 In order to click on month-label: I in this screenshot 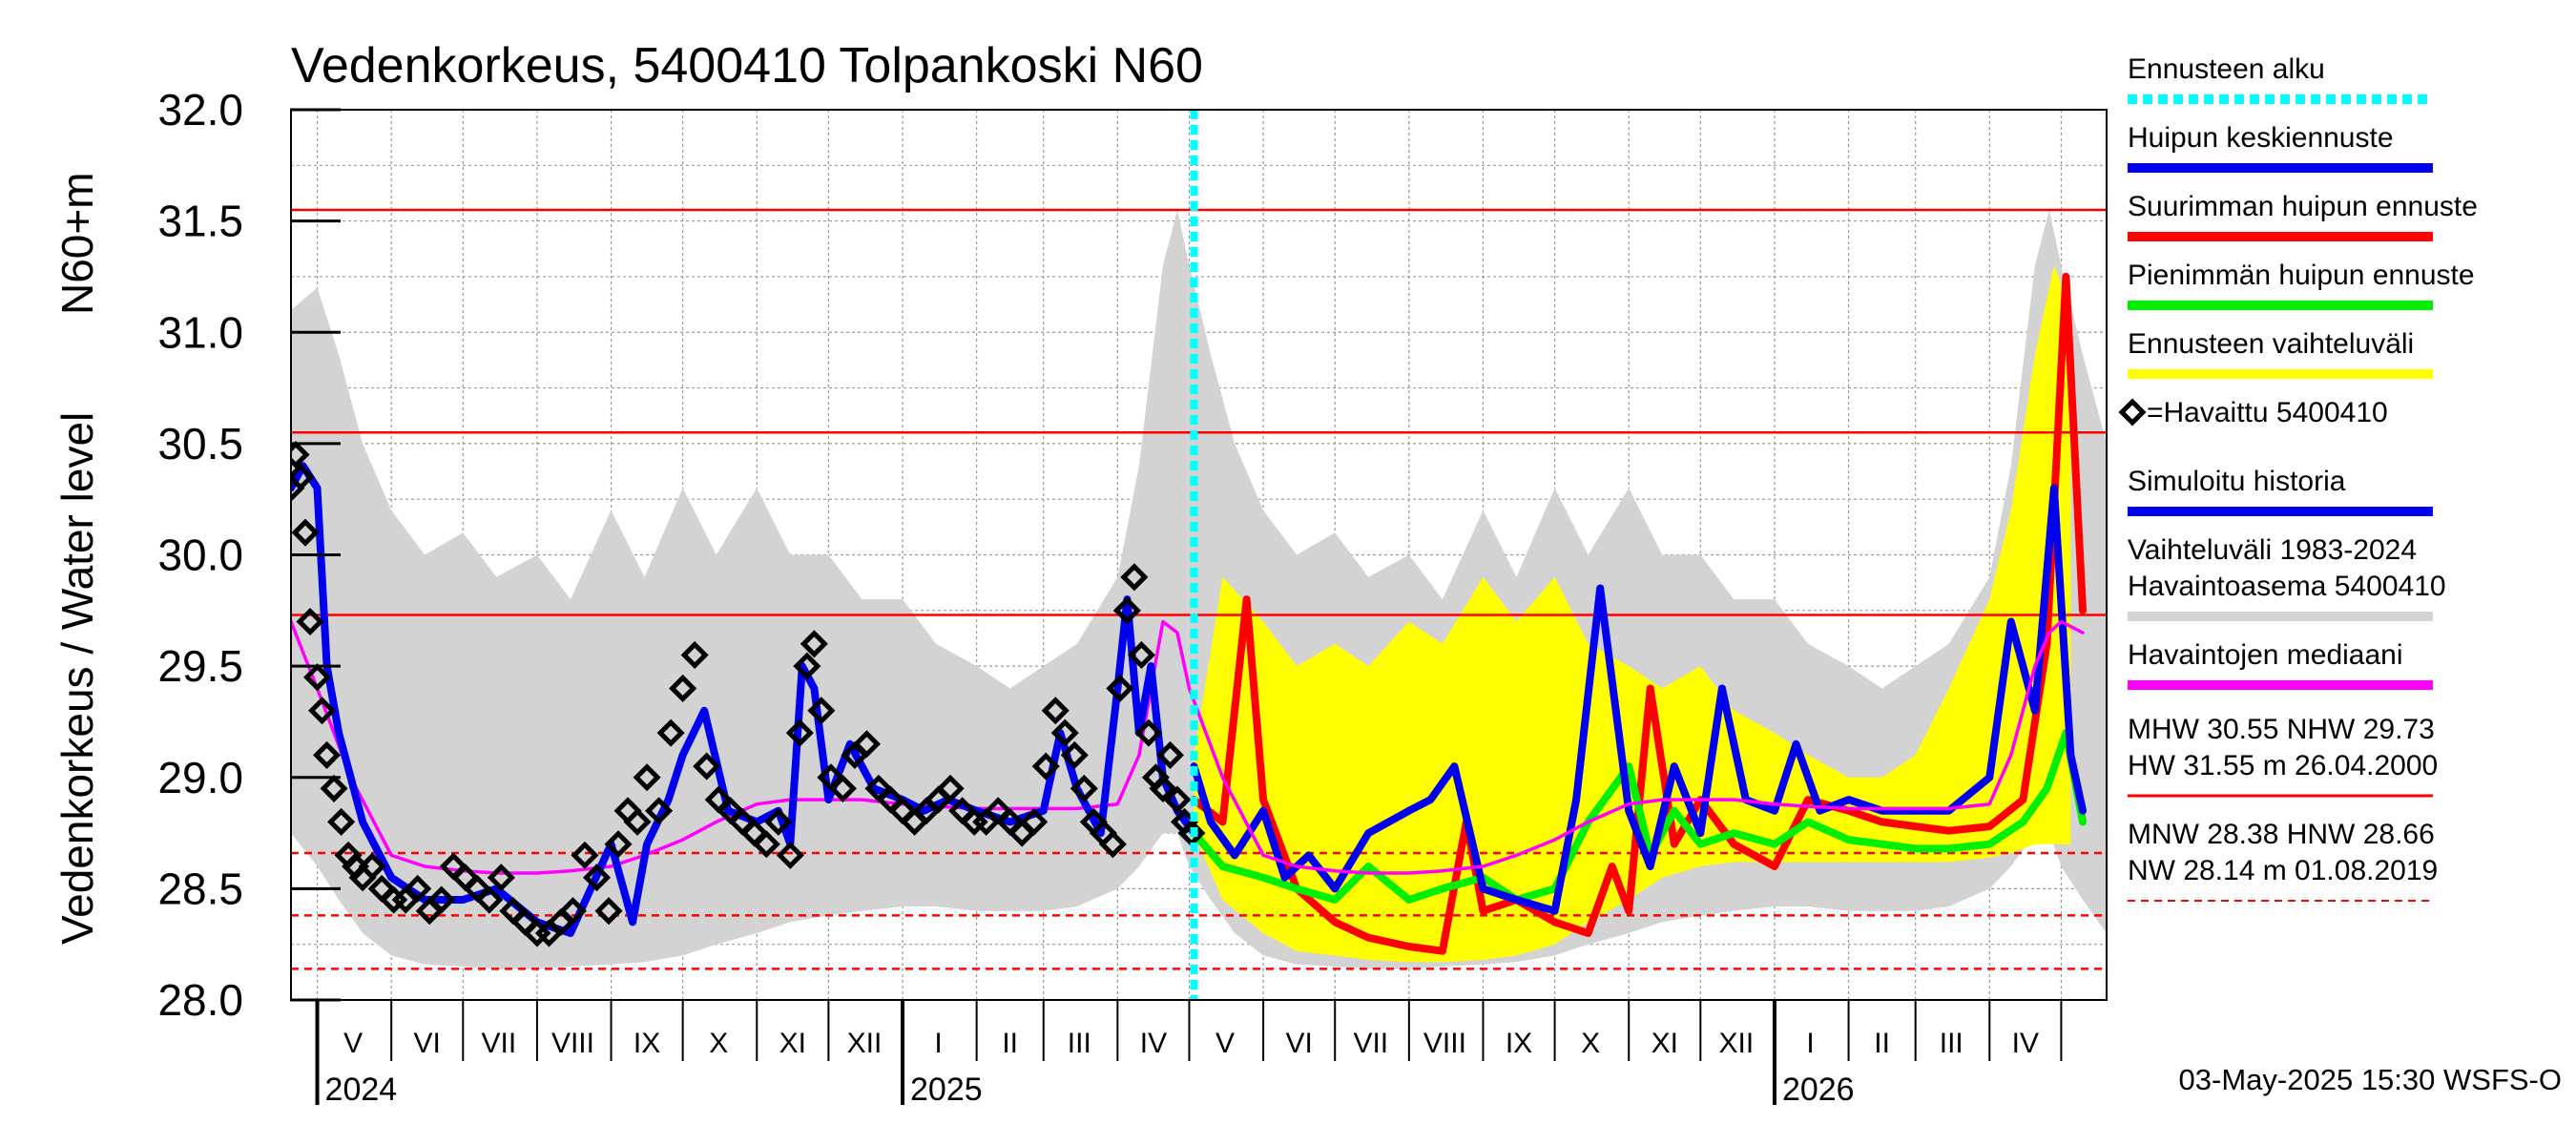, I will do `click(938, 1043)`.